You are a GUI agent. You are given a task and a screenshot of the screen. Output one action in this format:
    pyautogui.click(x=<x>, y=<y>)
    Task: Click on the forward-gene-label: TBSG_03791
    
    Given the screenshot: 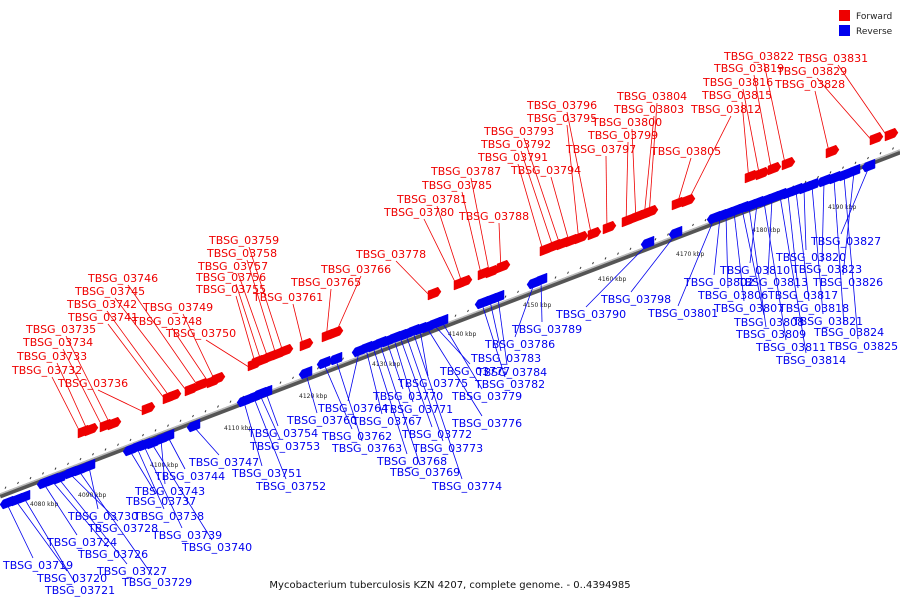 What is the action you would take?
    pyautogui.click(x=512, y=157)
    